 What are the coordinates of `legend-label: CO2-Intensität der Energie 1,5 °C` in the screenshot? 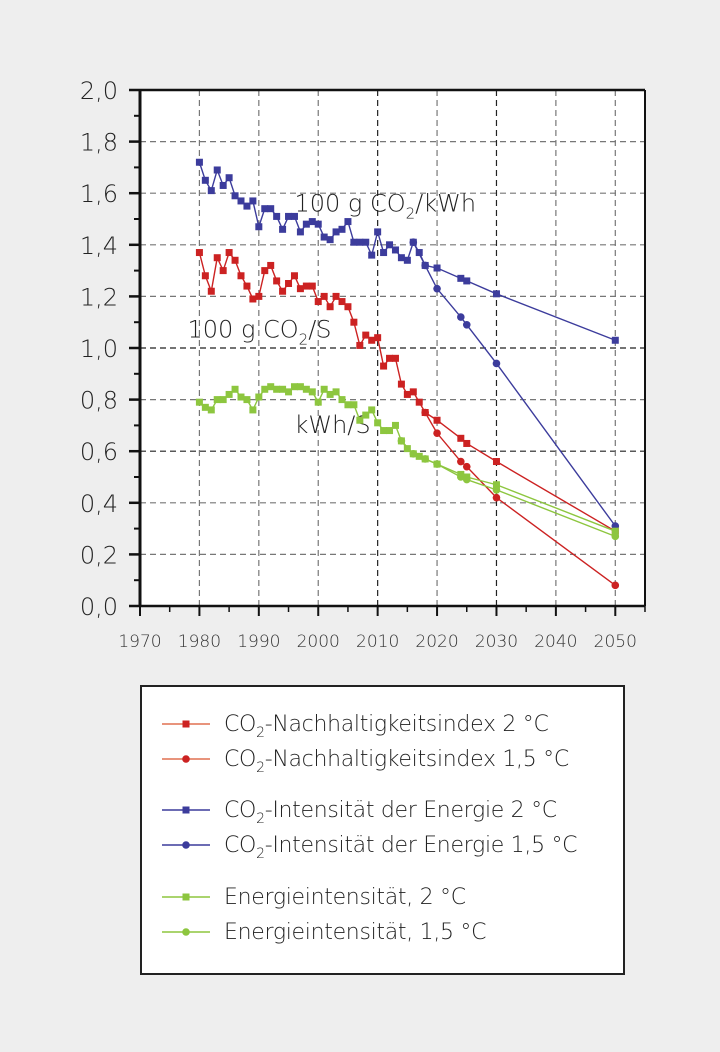 It's located at (401, 847).